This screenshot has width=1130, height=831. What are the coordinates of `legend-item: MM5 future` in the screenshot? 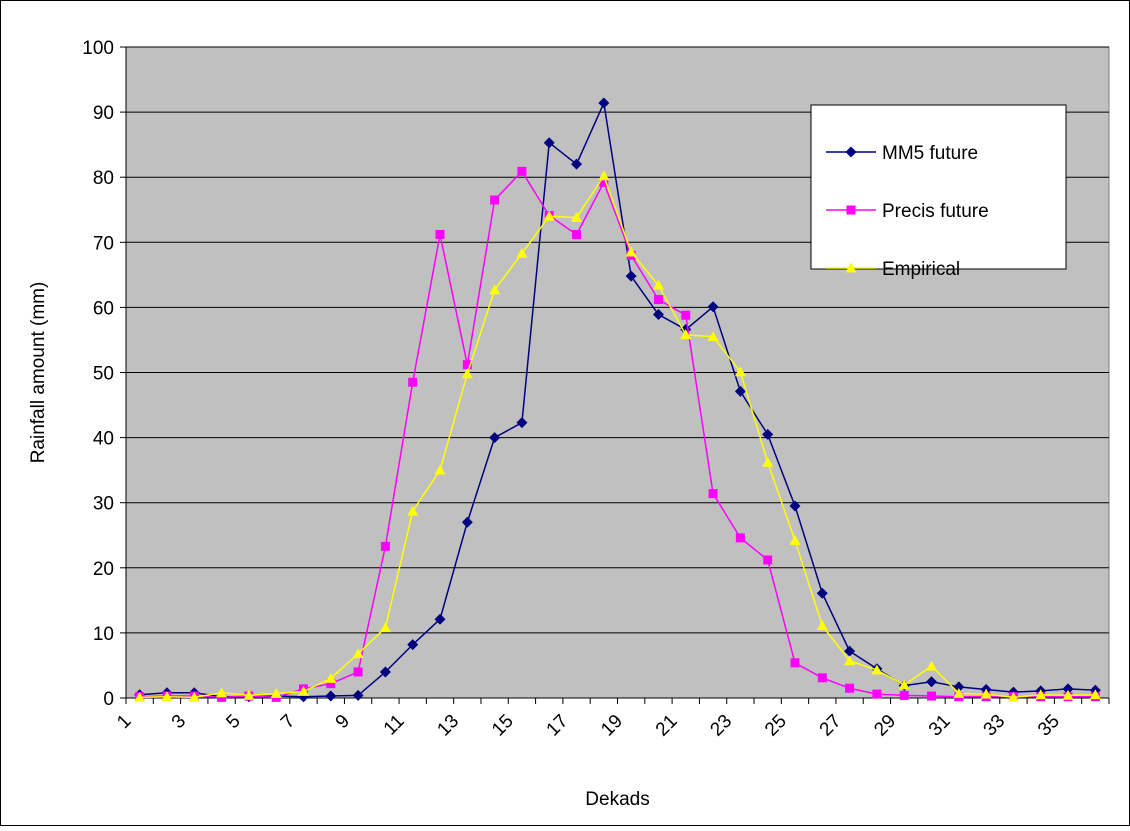 It's located at (902, 153).